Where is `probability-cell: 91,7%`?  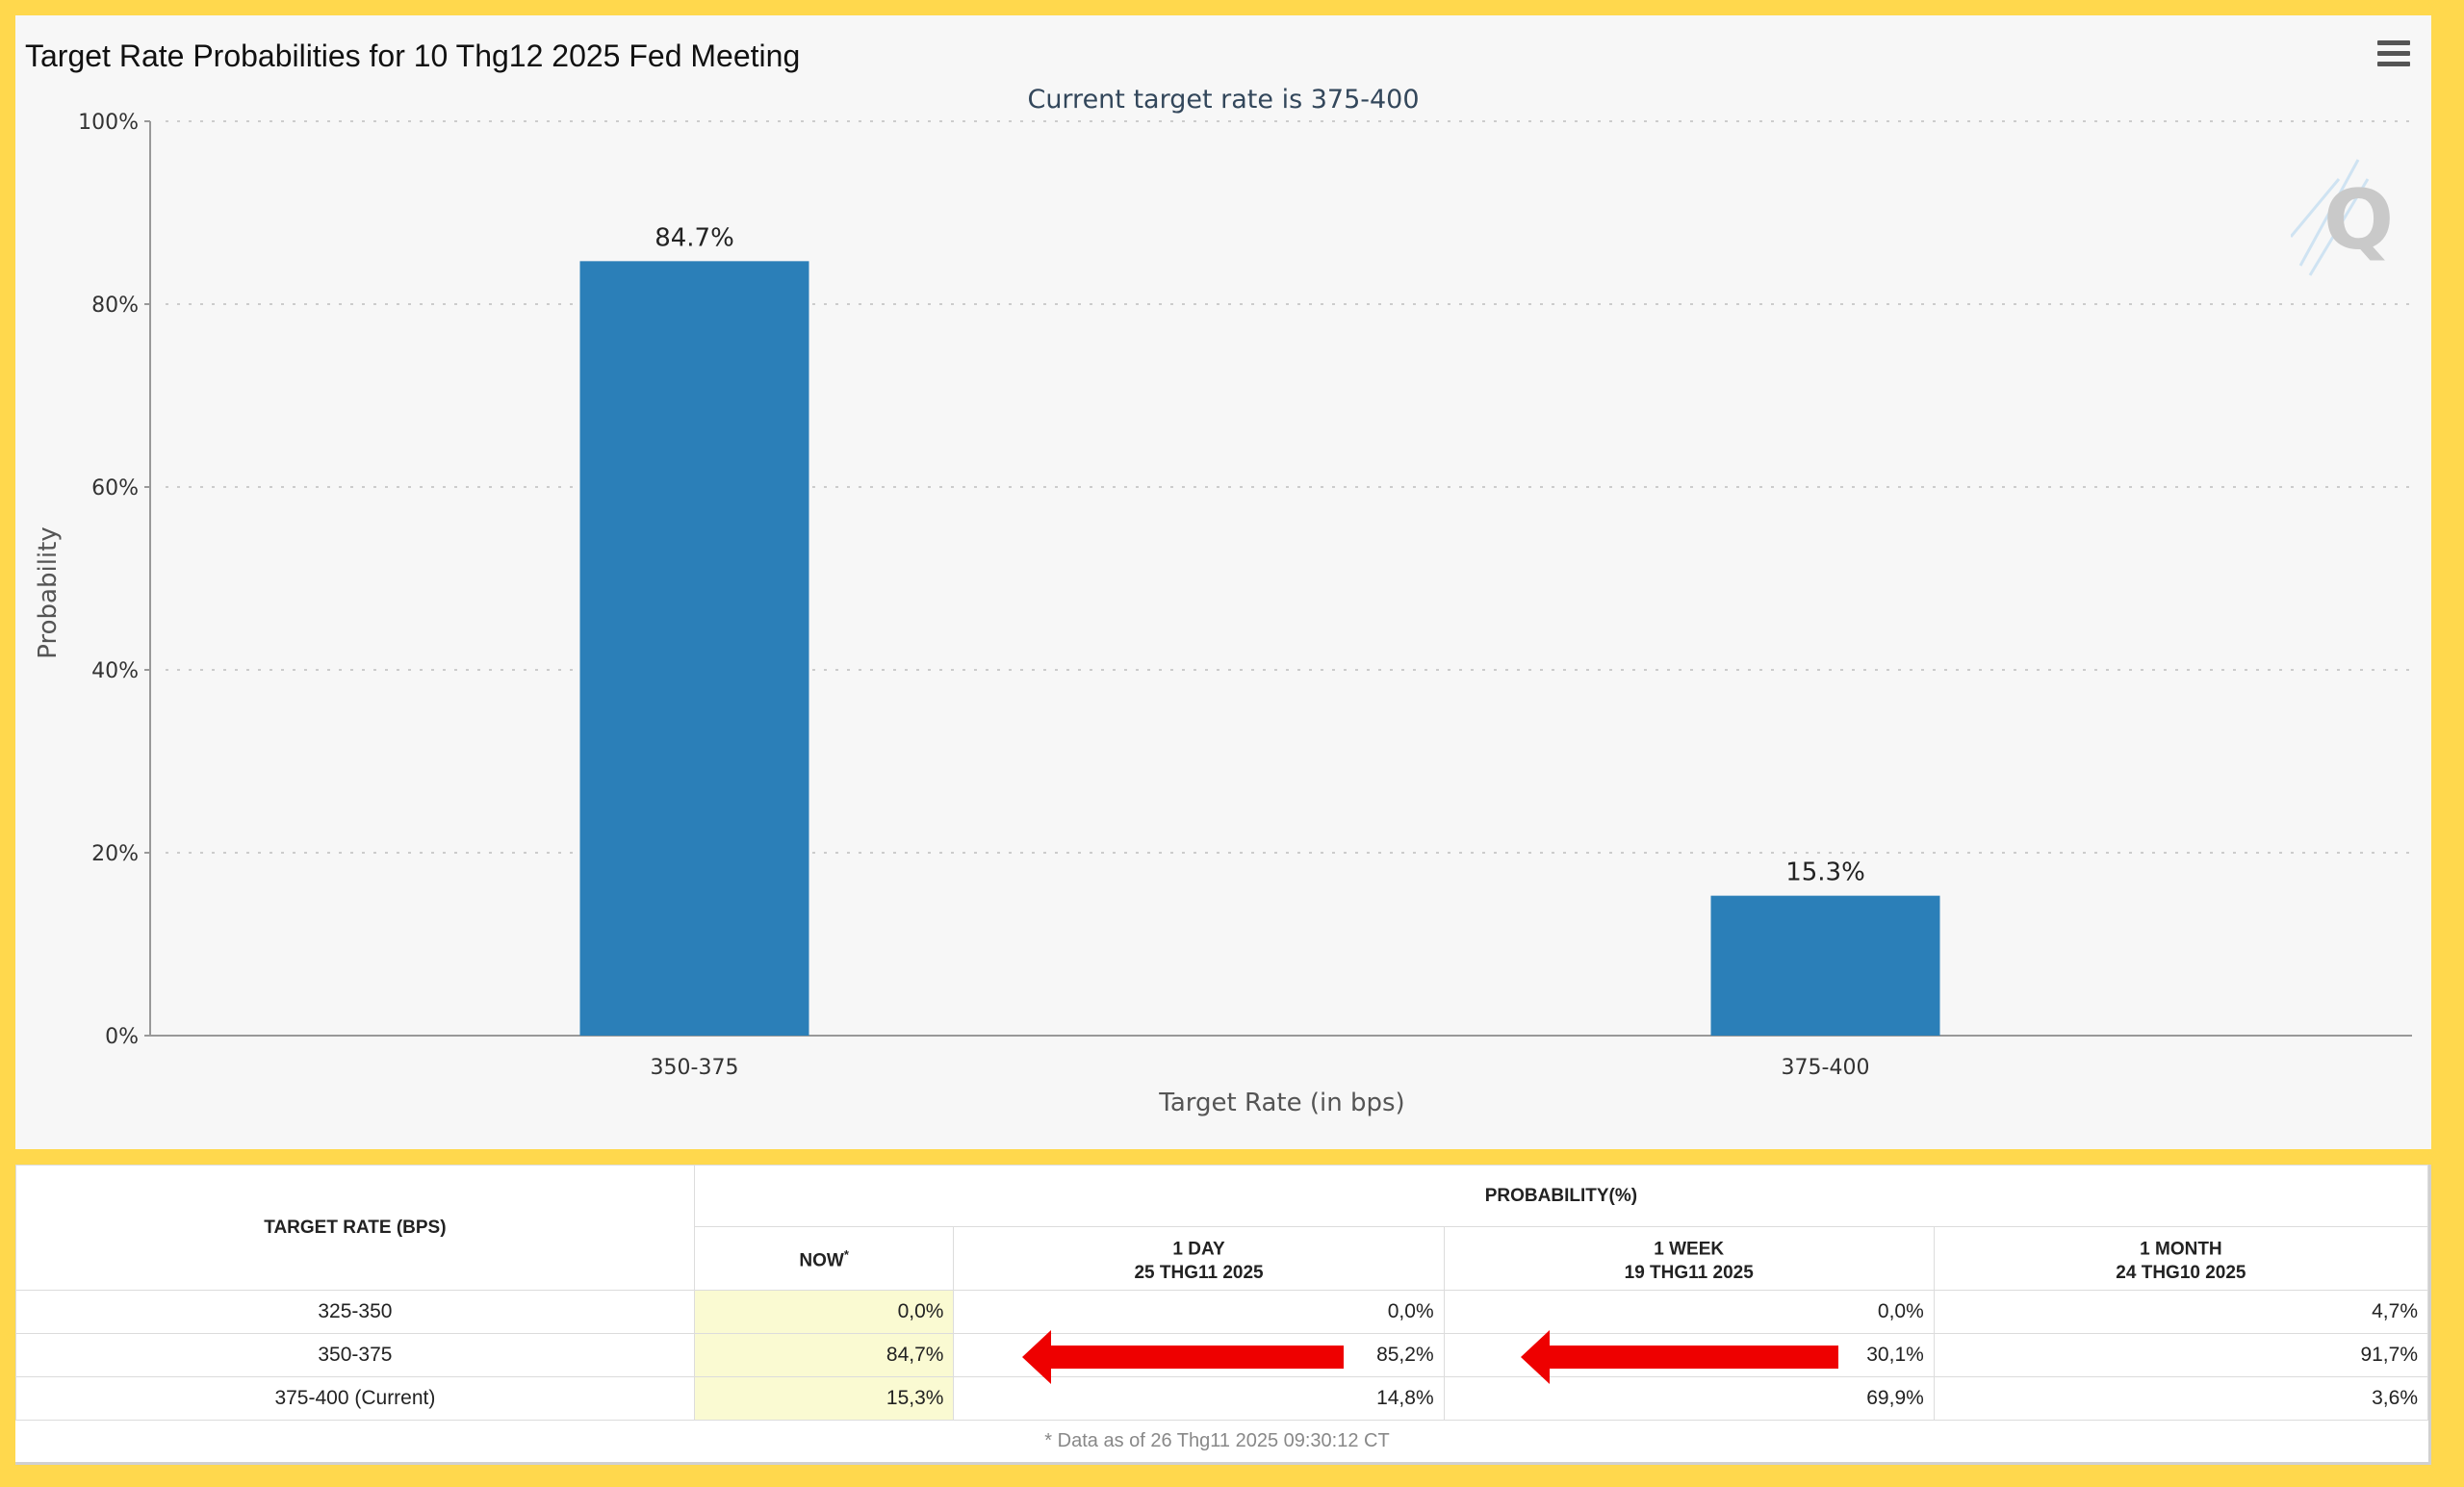 probability-cell: 91,7% is located at coordinates (2181, 1355).